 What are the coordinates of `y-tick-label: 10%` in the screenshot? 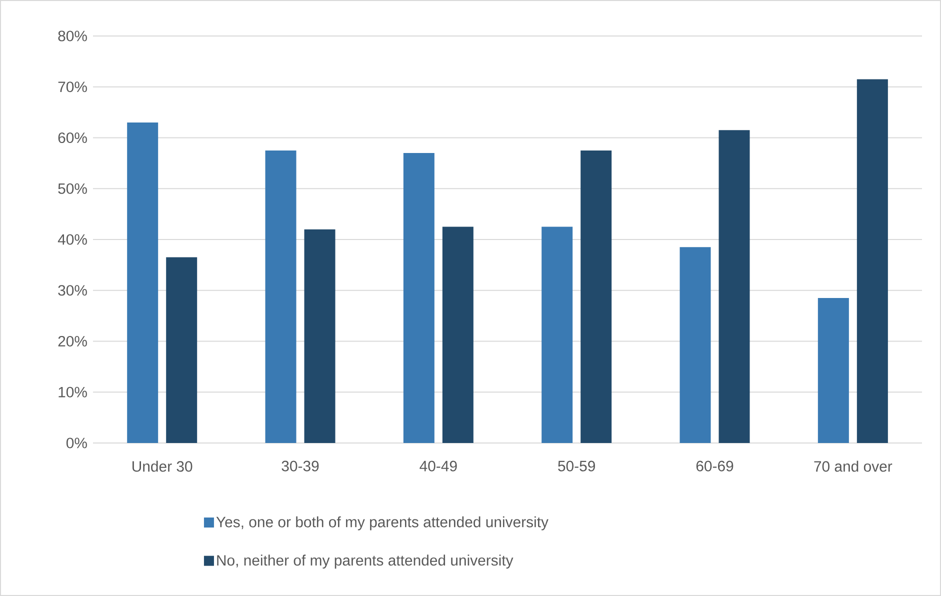 It's located at (72, 392).